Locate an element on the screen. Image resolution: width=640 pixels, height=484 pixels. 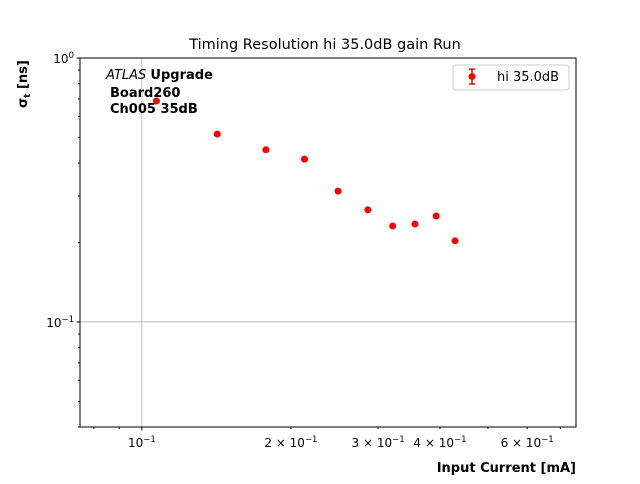
legend-box is located at coordinates (511, 77).